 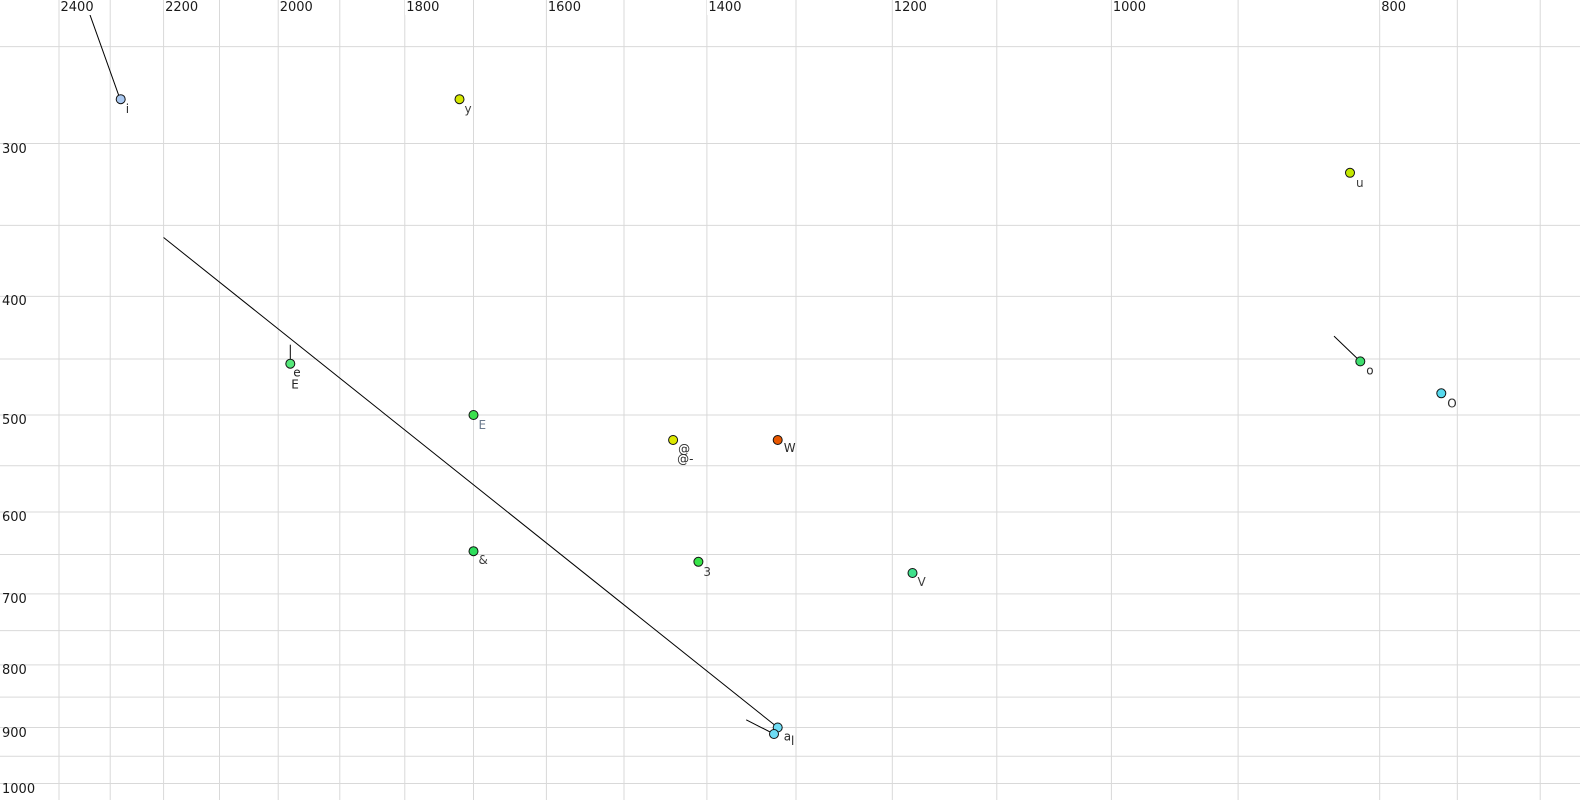 I want to click on point-label-3: 3, so click(x=707, y=572).